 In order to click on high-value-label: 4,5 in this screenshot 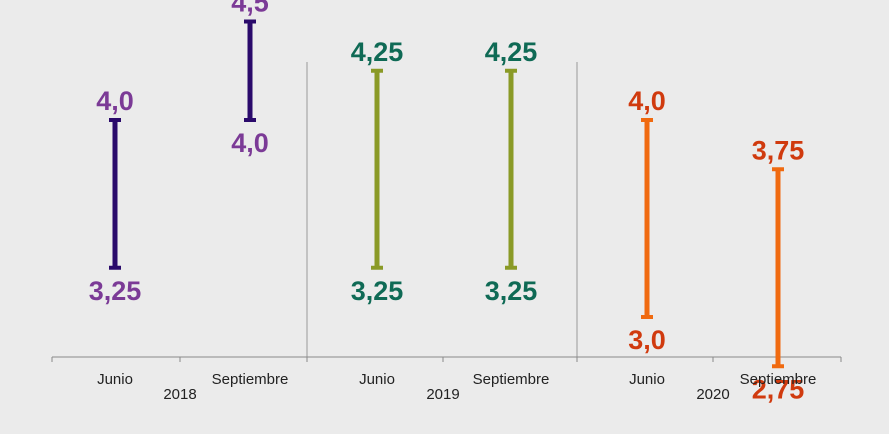, I will do `click(250, 9)`.